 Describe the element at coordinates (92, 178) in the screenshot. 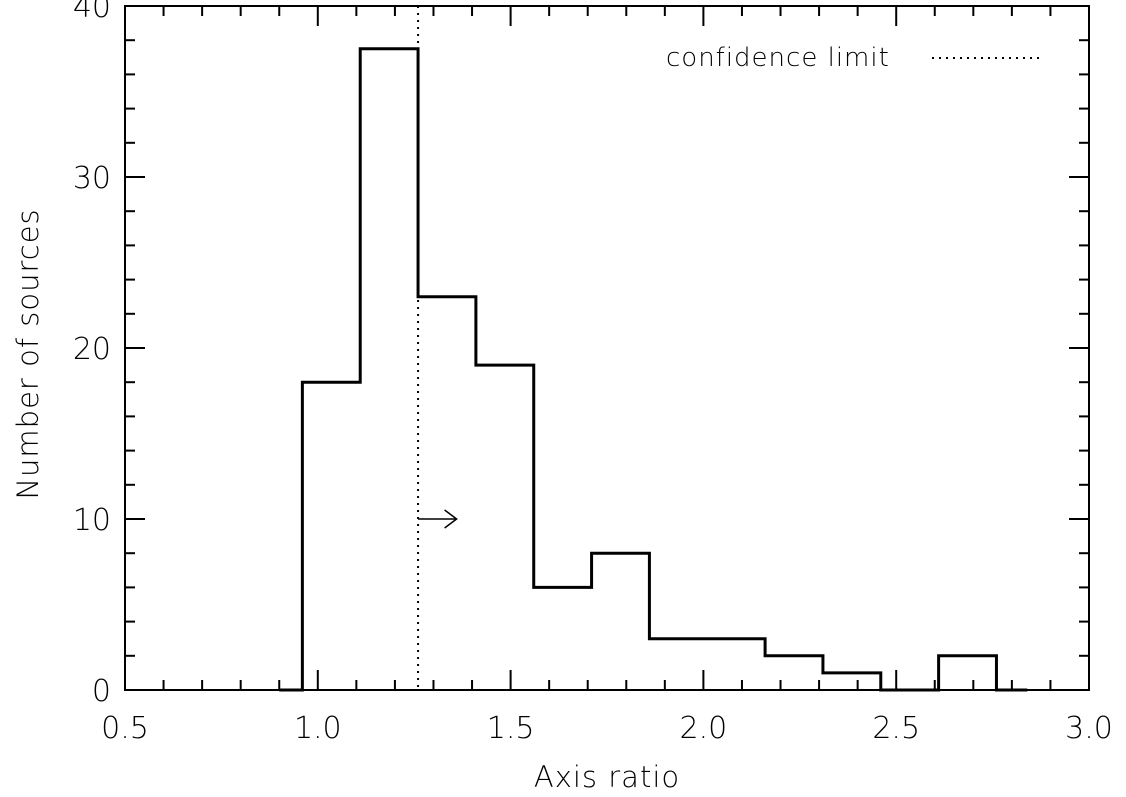

I see `y-tick-label: 30` at that location.